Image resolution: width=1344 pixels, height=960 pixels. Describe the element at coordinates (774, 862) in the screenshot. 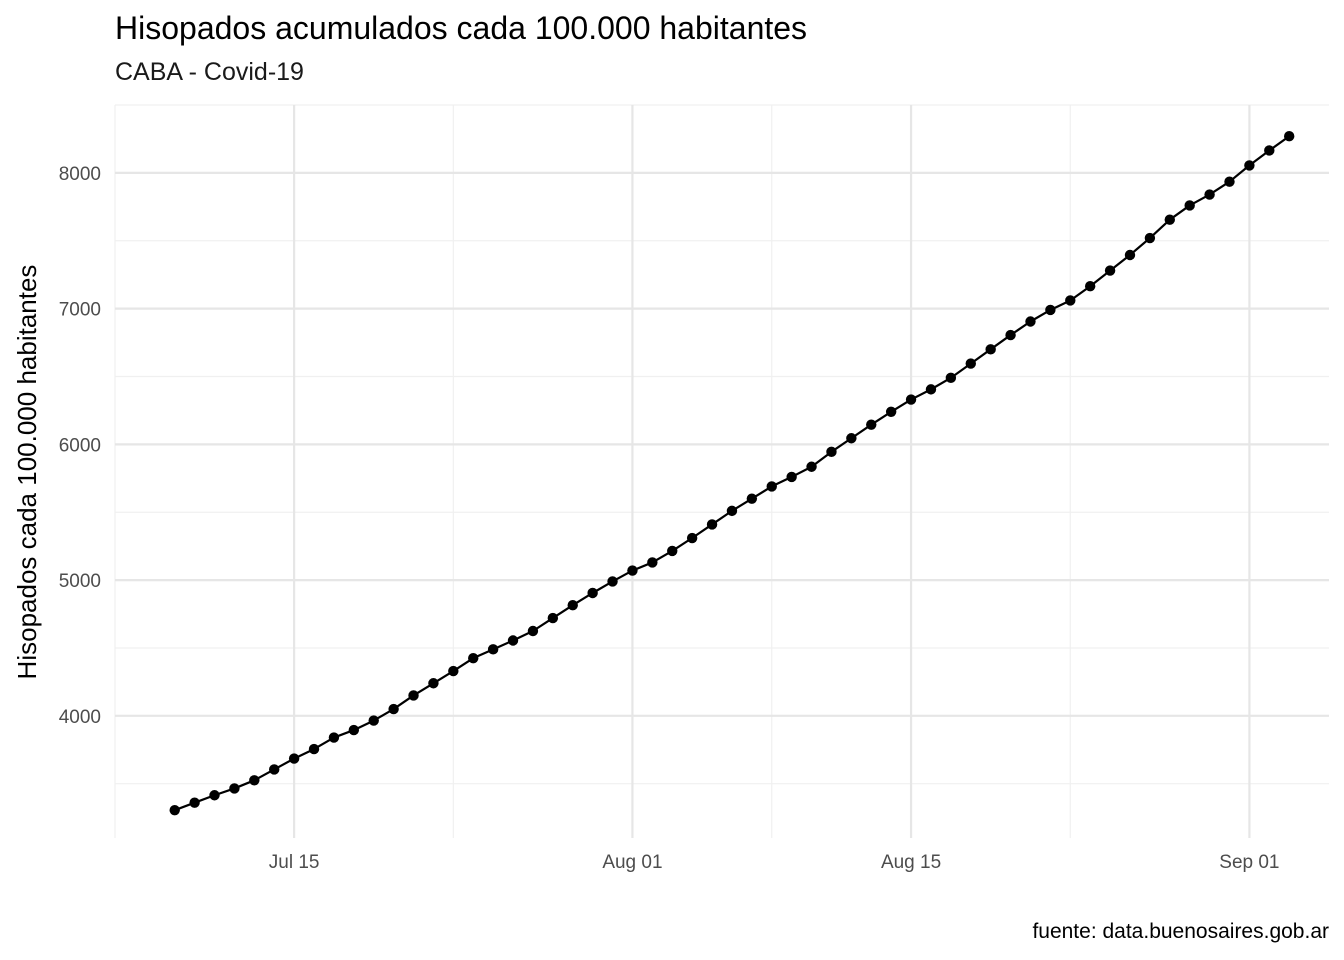

I see `x-axis-tick-labels: Jul 15 Aug 01 Aug 15 Sep 01` at that location.